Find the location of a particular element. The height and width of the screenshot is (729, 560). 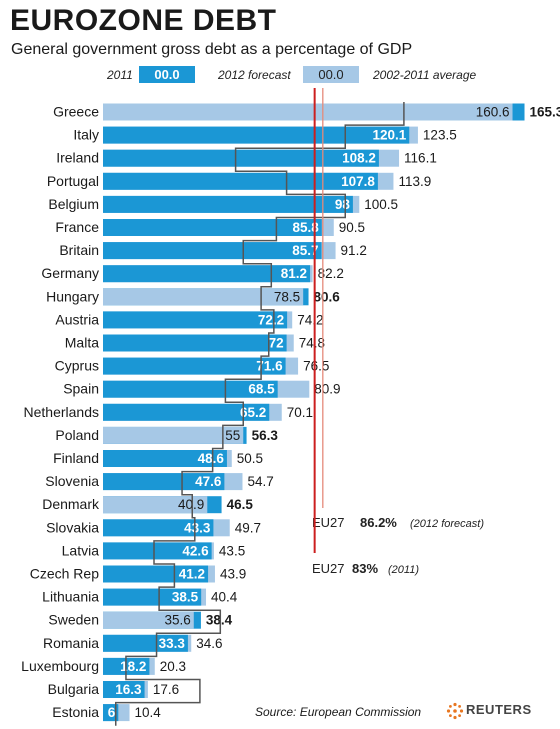

eu27-2011-value: 83% is located at coordinates (365, 568).